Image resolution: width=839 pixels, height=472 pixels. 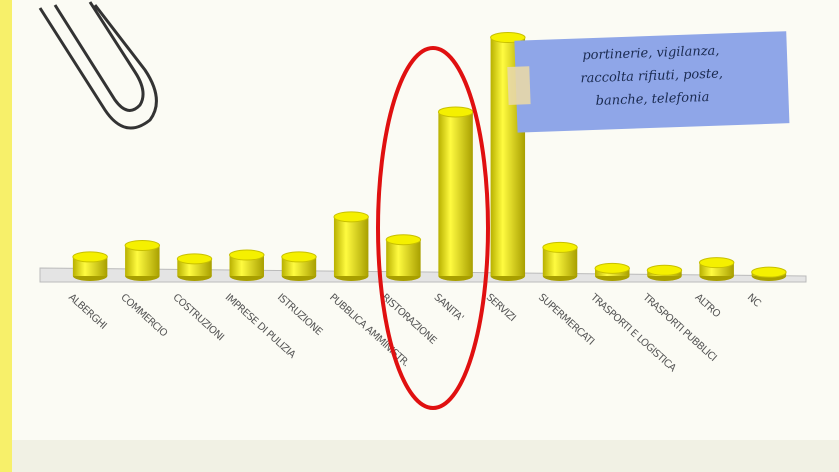 What do you see at coordinates (425, 456) in the screenshot?
I see `bottom-band` at bounding box center [425, 456].